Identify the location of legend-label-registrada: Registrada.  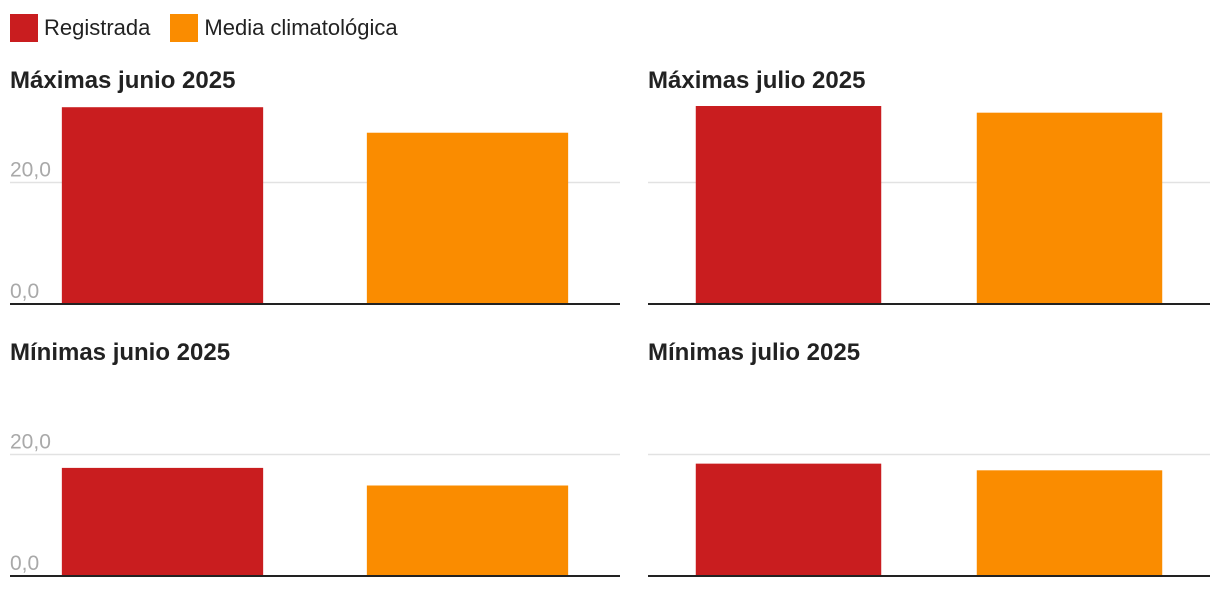
(97, 27).